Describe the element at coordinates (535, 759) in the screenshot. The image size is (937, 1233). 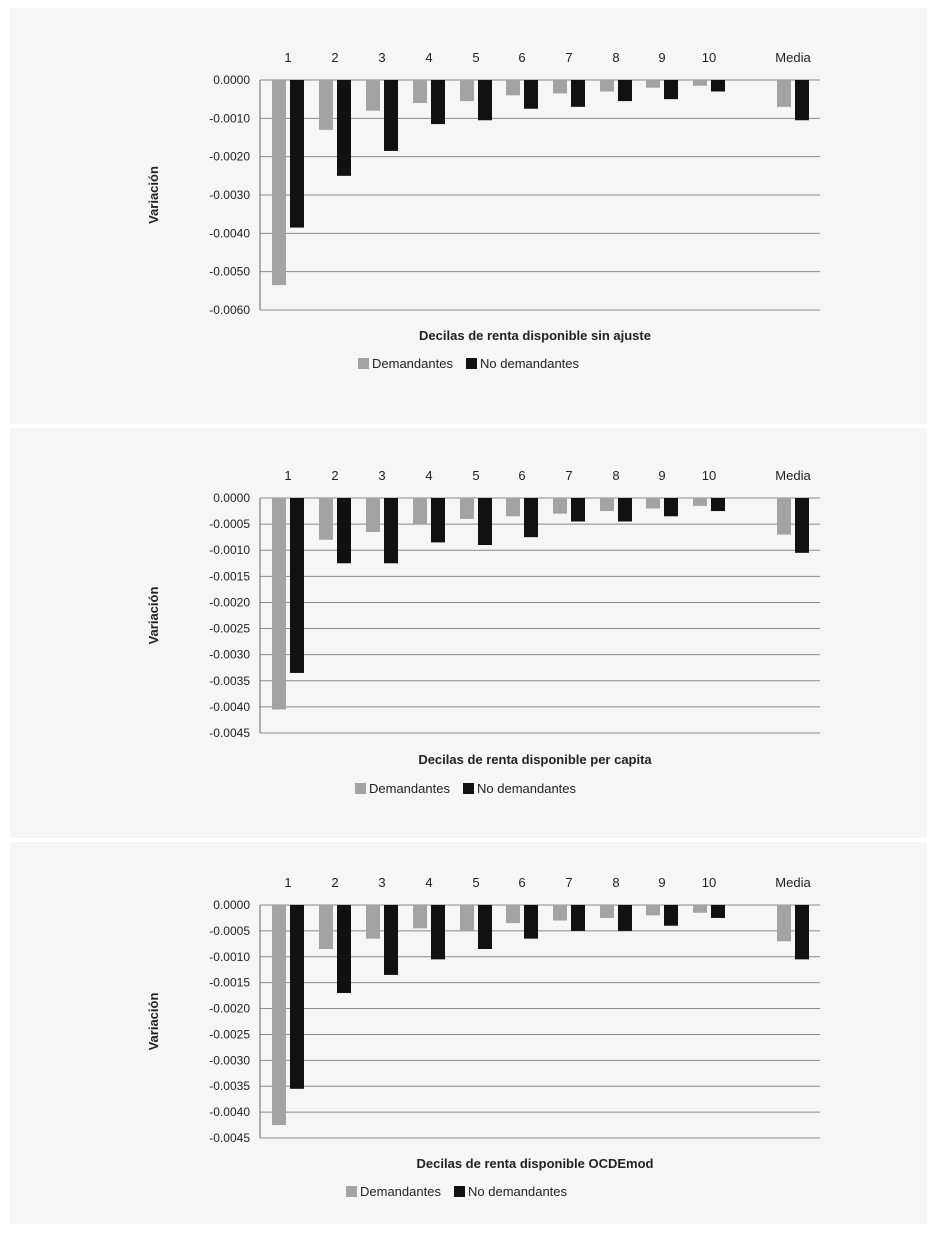
I see `x-axis-title: Decilas de renta disponible per capita` at that location.